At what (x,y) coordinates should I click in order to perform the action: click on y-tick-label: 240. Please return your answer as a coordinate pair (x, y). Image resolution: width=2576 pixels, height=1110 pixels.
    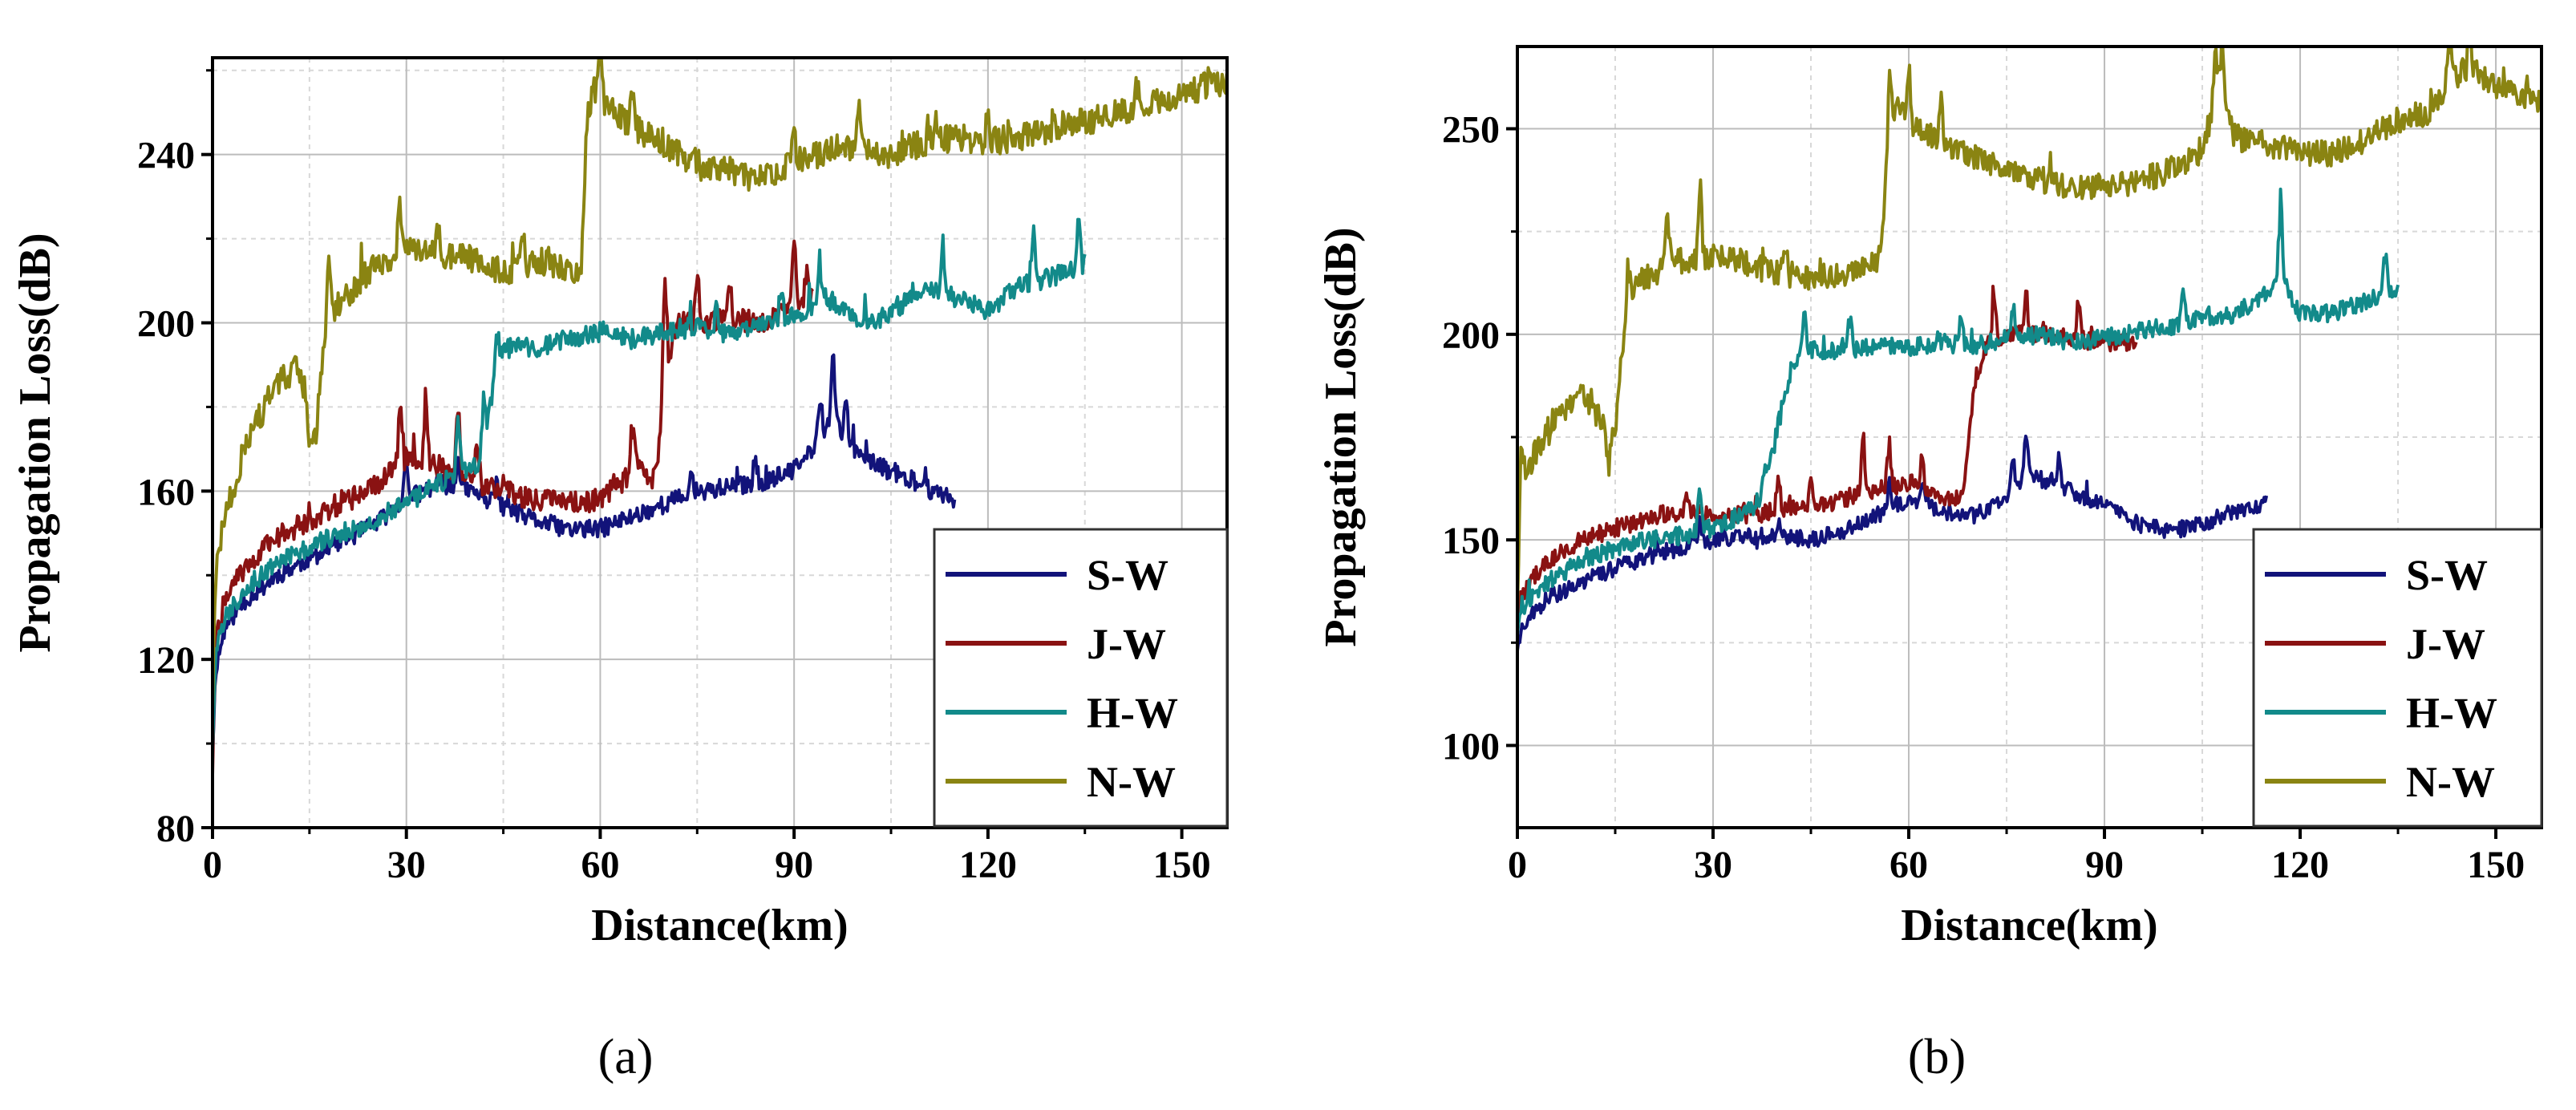
    Looking at the image, I should click on (166, 156).